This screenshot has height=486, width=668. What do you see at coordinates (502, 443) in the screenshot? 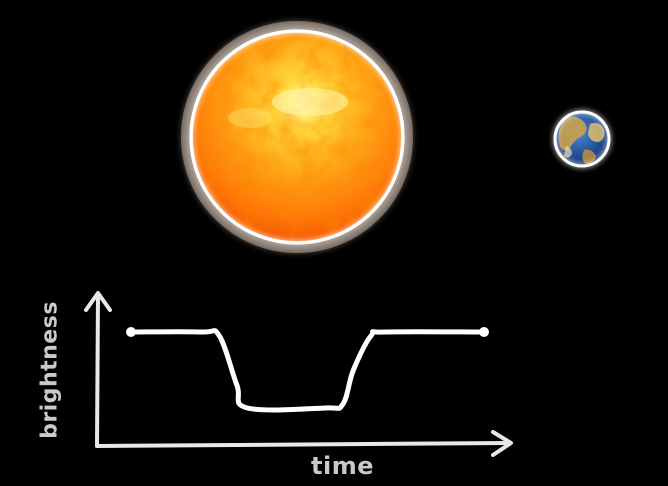
I see `x-axis-arrow` at bounding box center [502, 443].